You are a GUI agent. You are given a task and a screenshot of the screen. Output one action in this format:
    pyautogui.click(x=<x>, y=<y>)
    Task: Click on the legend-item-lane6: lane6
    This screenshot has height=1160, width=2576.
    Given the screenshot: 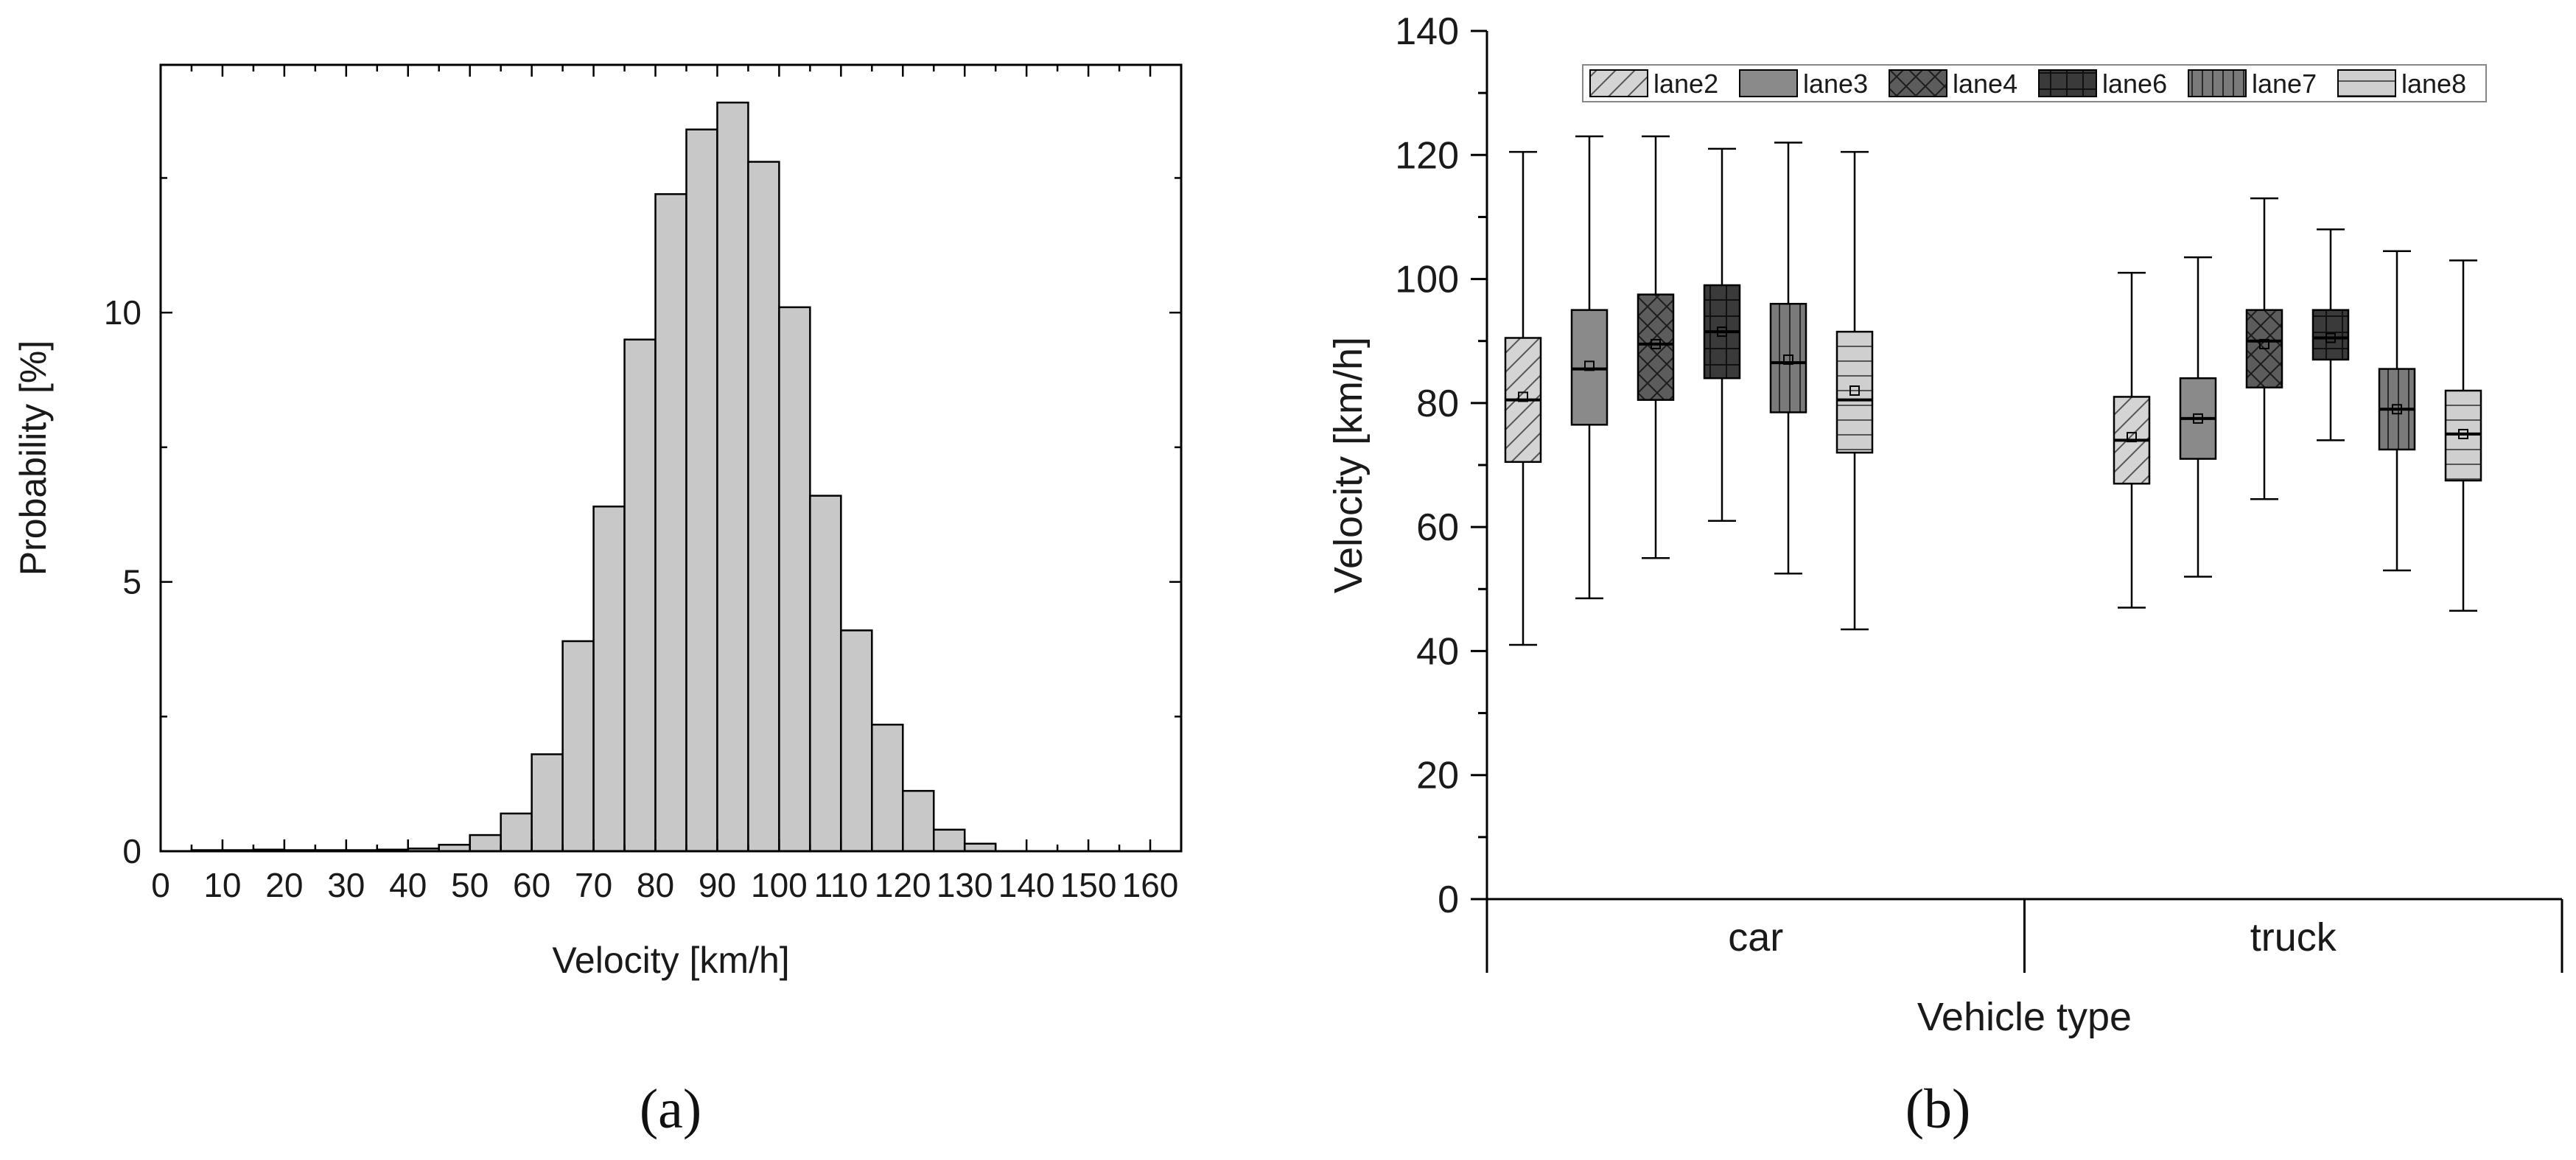 What is the action you would take?
    pyautogui.click(x=2102, y=84)
    